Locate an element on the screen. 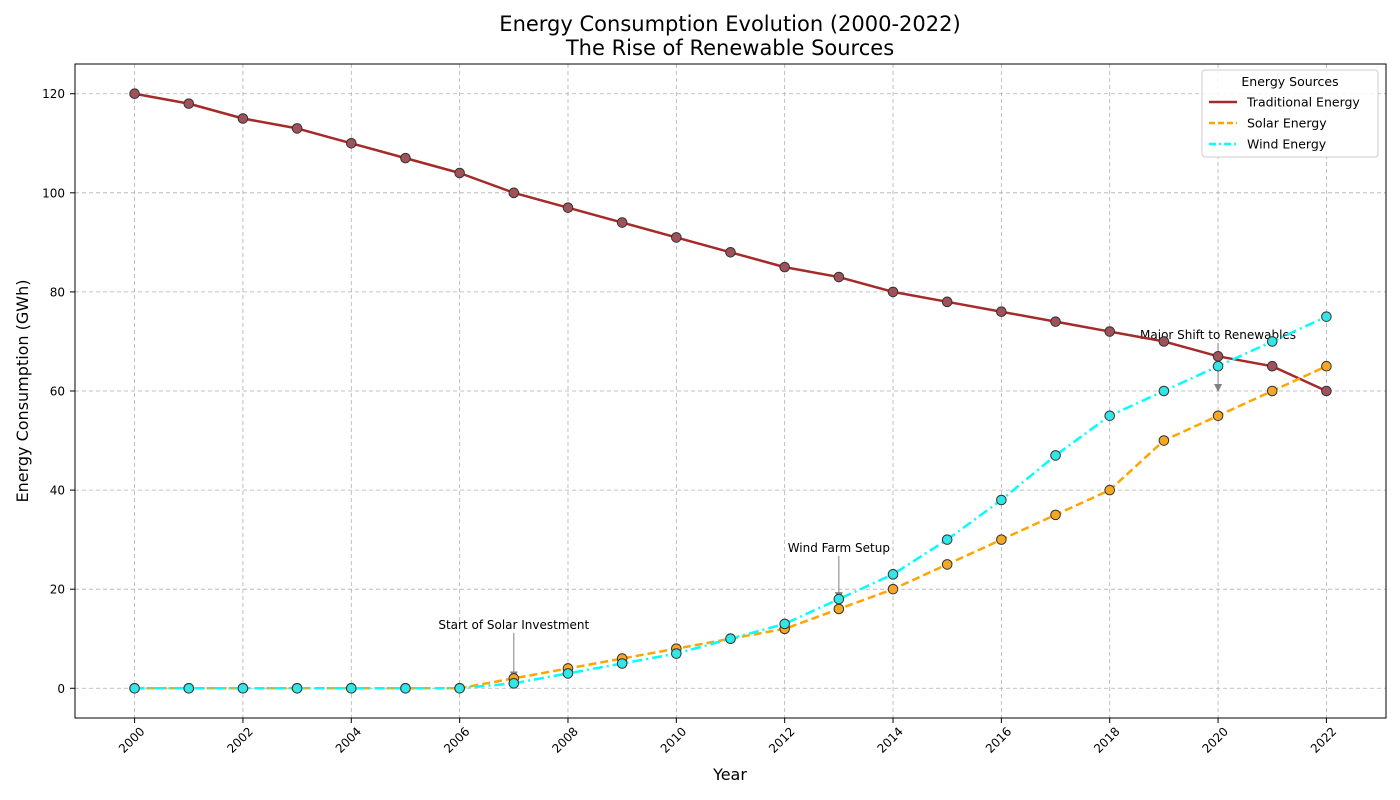 The width and height of the screenshot is (1400, 800). y-axis-label: Energy Consumption (GWh) is located at coordinates (22, 391).